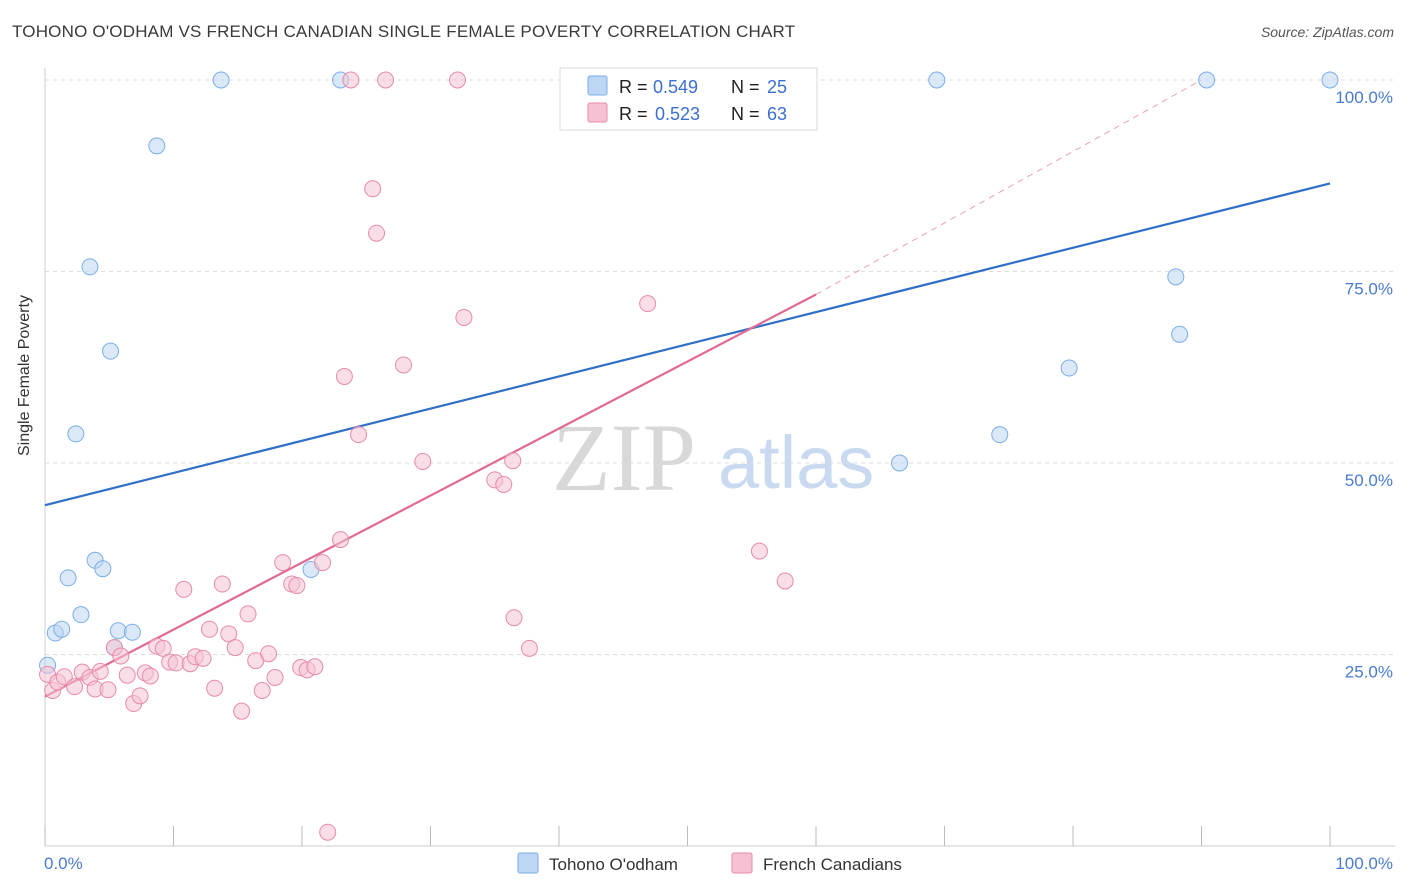 The height and width of the screenshot is (892, 1406). What do you see at coordinates (675, 87) in the screenshot?
I see `stats-r-value-tohono: 0.549` at bounding box center [675, 87].